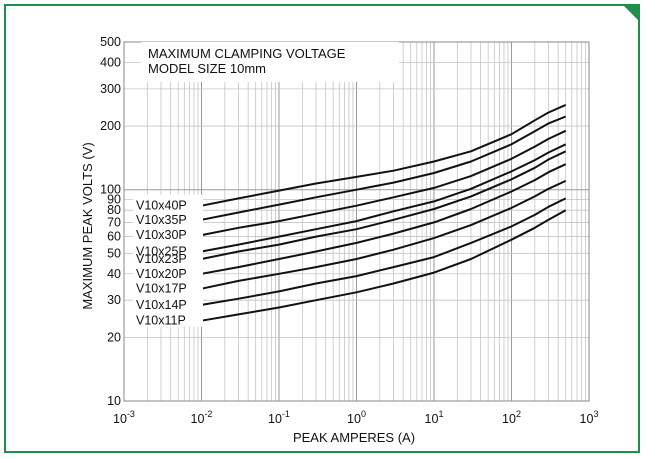 This screenshot has width=646, height=459. Describe the element at coordinates (114, 274) in the screenshot. I see `y-tick-label: 40` at that location.